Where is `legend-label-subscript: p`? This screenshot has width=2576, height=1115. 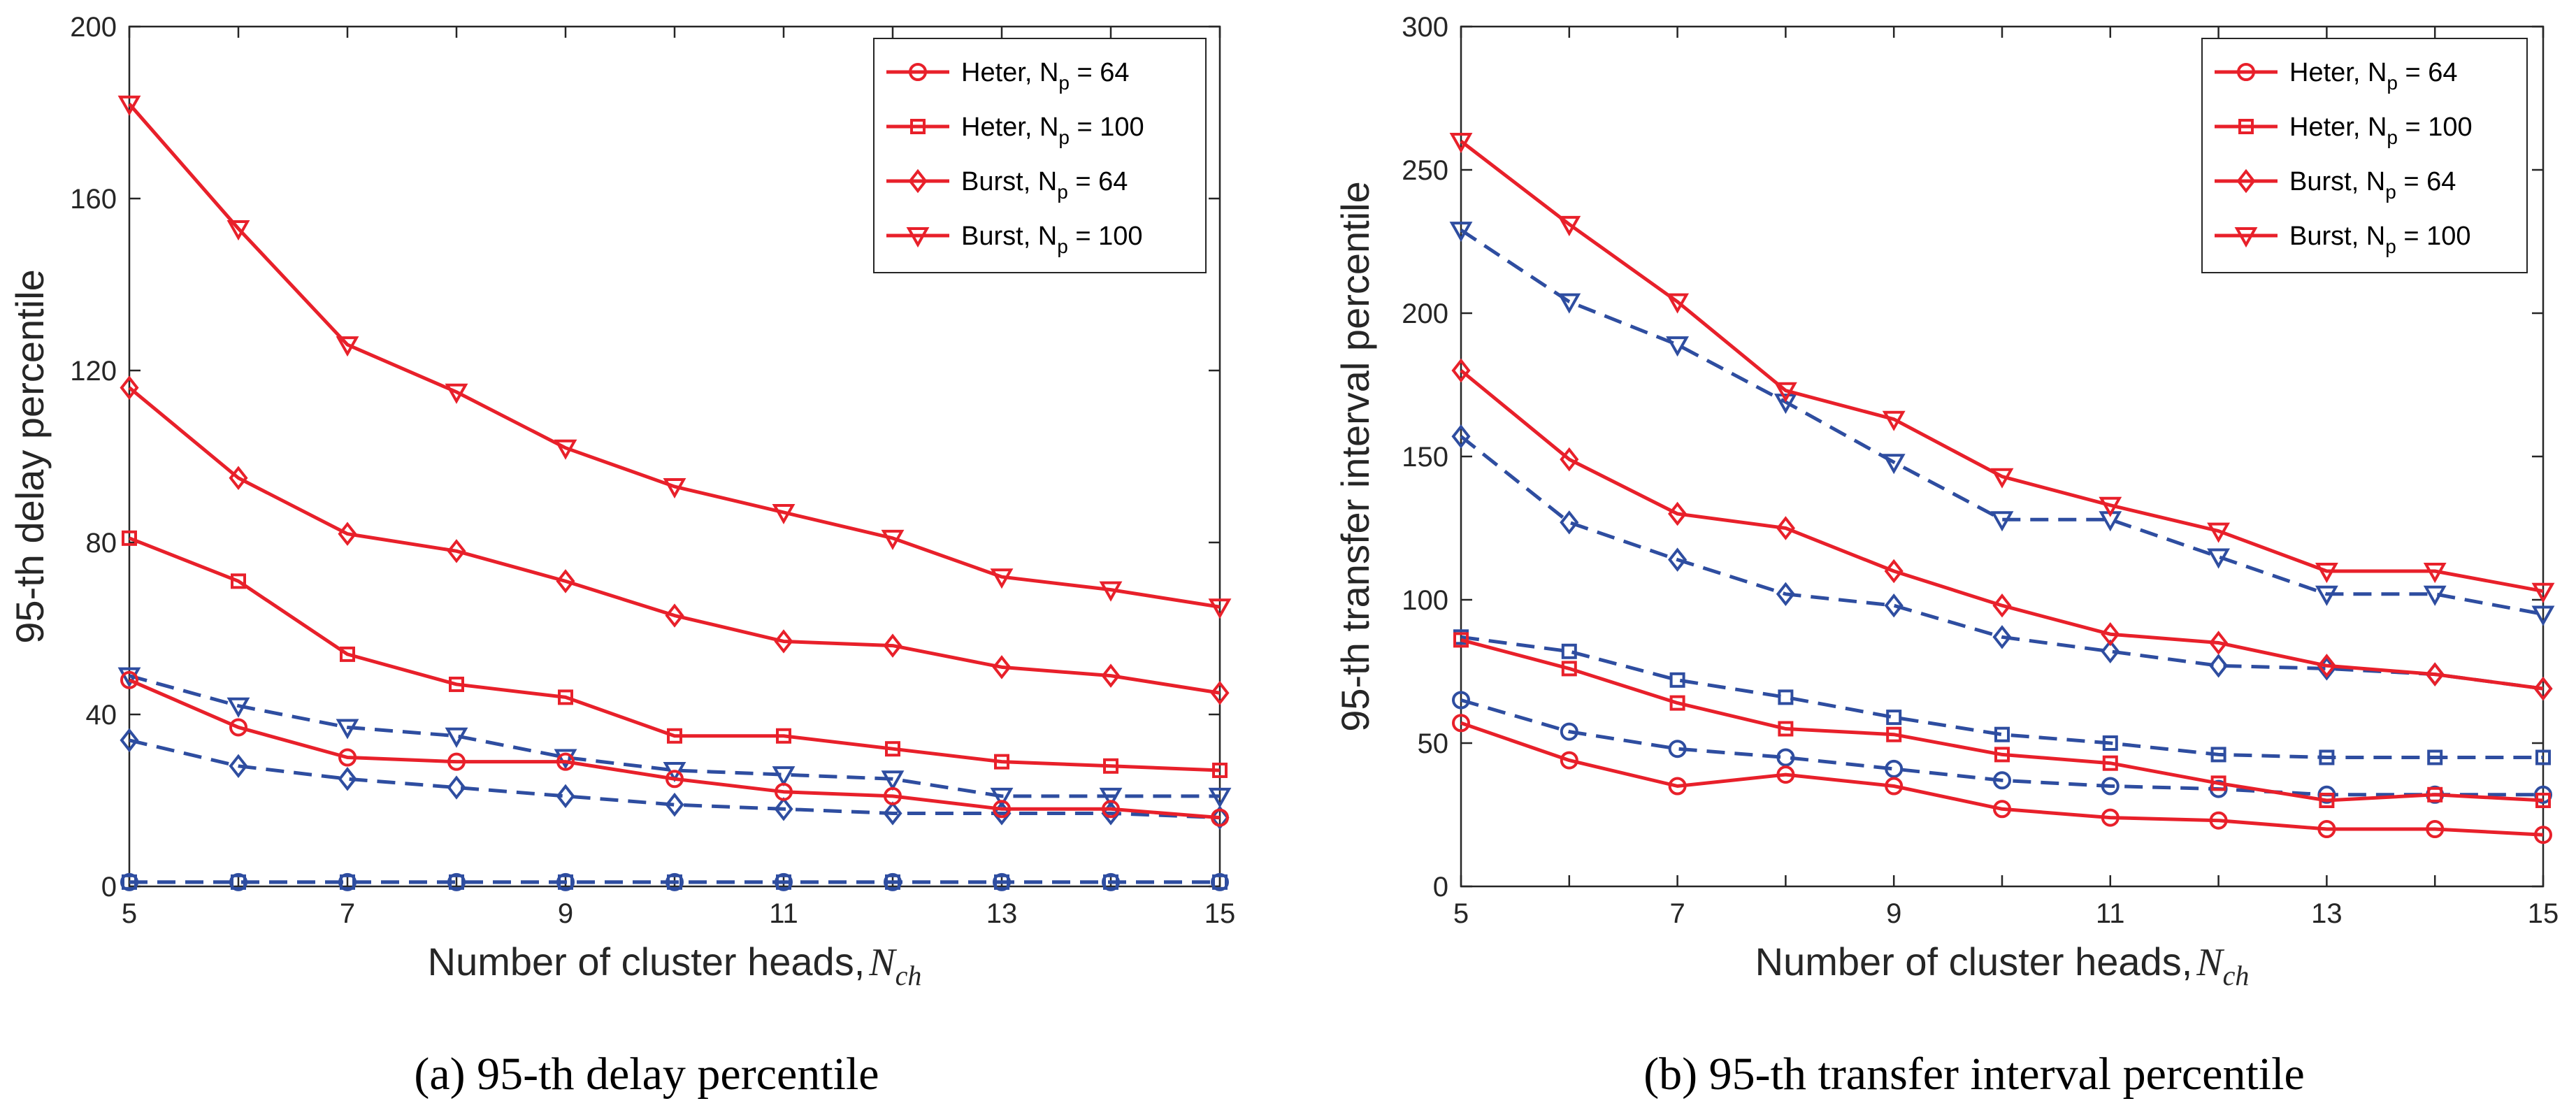
legend-label-subscript: p is located at coordinates (2390, 192).